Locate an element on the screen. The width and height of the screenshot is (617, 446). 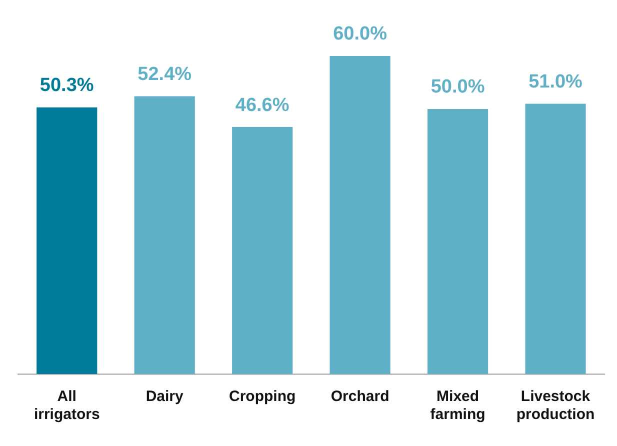
data-label: 60.0% is located at coordinates (360, 34).